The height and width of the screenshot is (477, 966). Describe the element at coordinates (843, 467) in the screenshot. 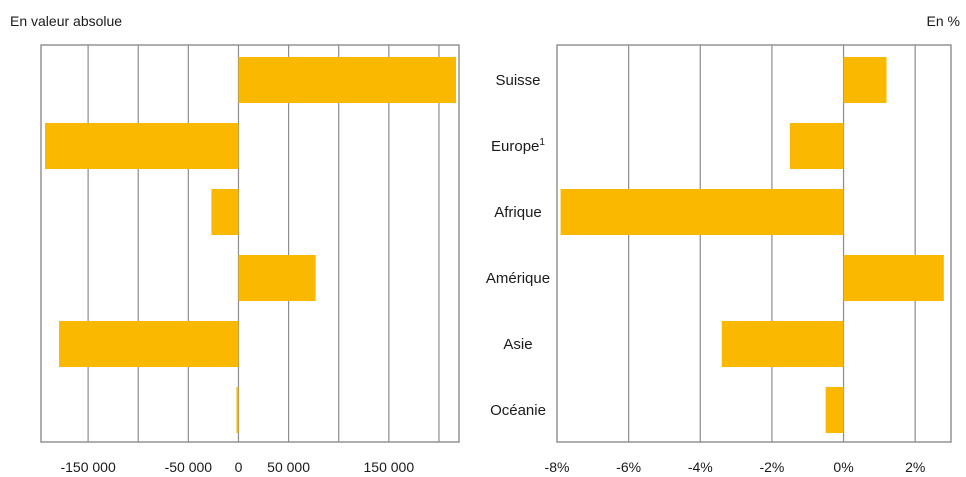

I see `x-tick-label-1: 0%` at that location.